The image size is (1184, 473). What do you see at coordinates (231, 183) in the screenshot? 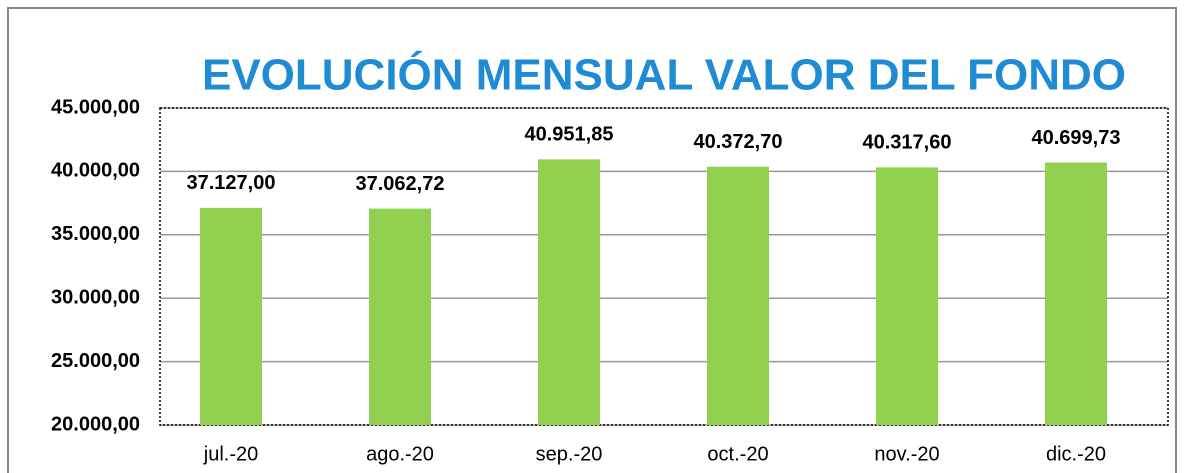
I see `value-label: 37.127,00` at bounding box center [231, 183].